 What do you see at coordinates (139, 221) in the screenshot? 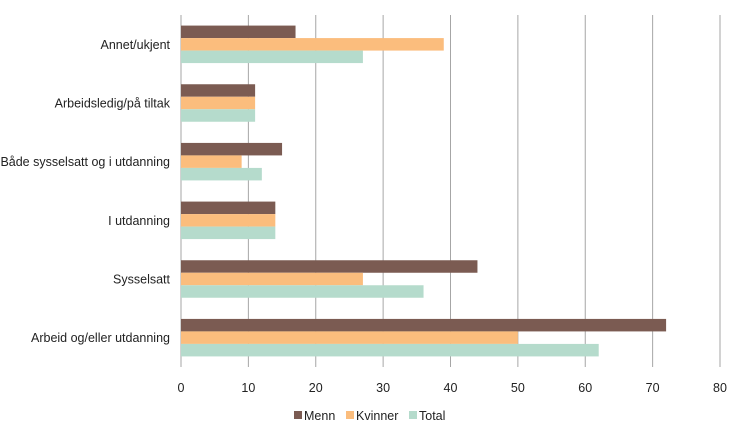
I see `category-label: I utdanning` at bounding box center [139, 221].